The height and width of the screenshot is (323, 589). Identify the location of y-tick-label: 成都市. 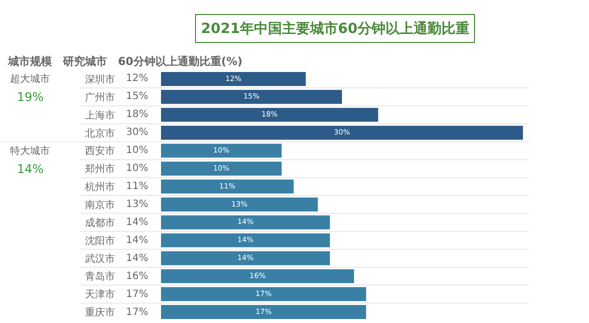
(100, 222).